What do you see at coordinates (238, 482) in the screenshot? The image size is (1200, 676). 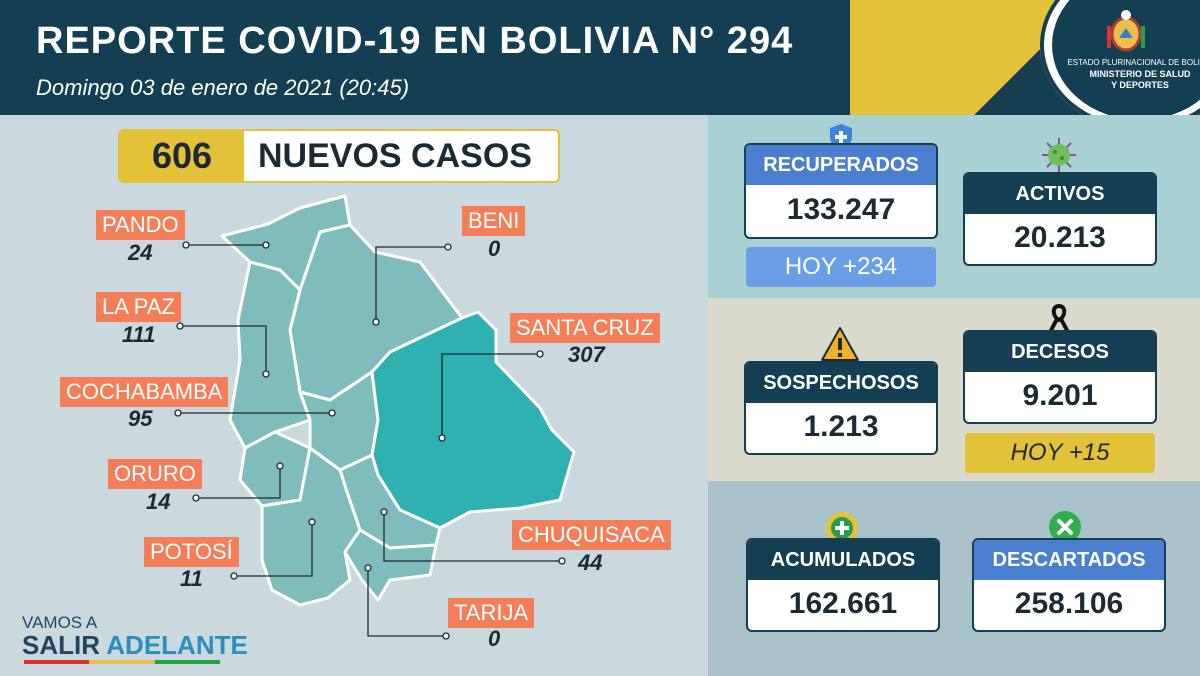 I see `leader-oruro` at bounding box center [238, 482].